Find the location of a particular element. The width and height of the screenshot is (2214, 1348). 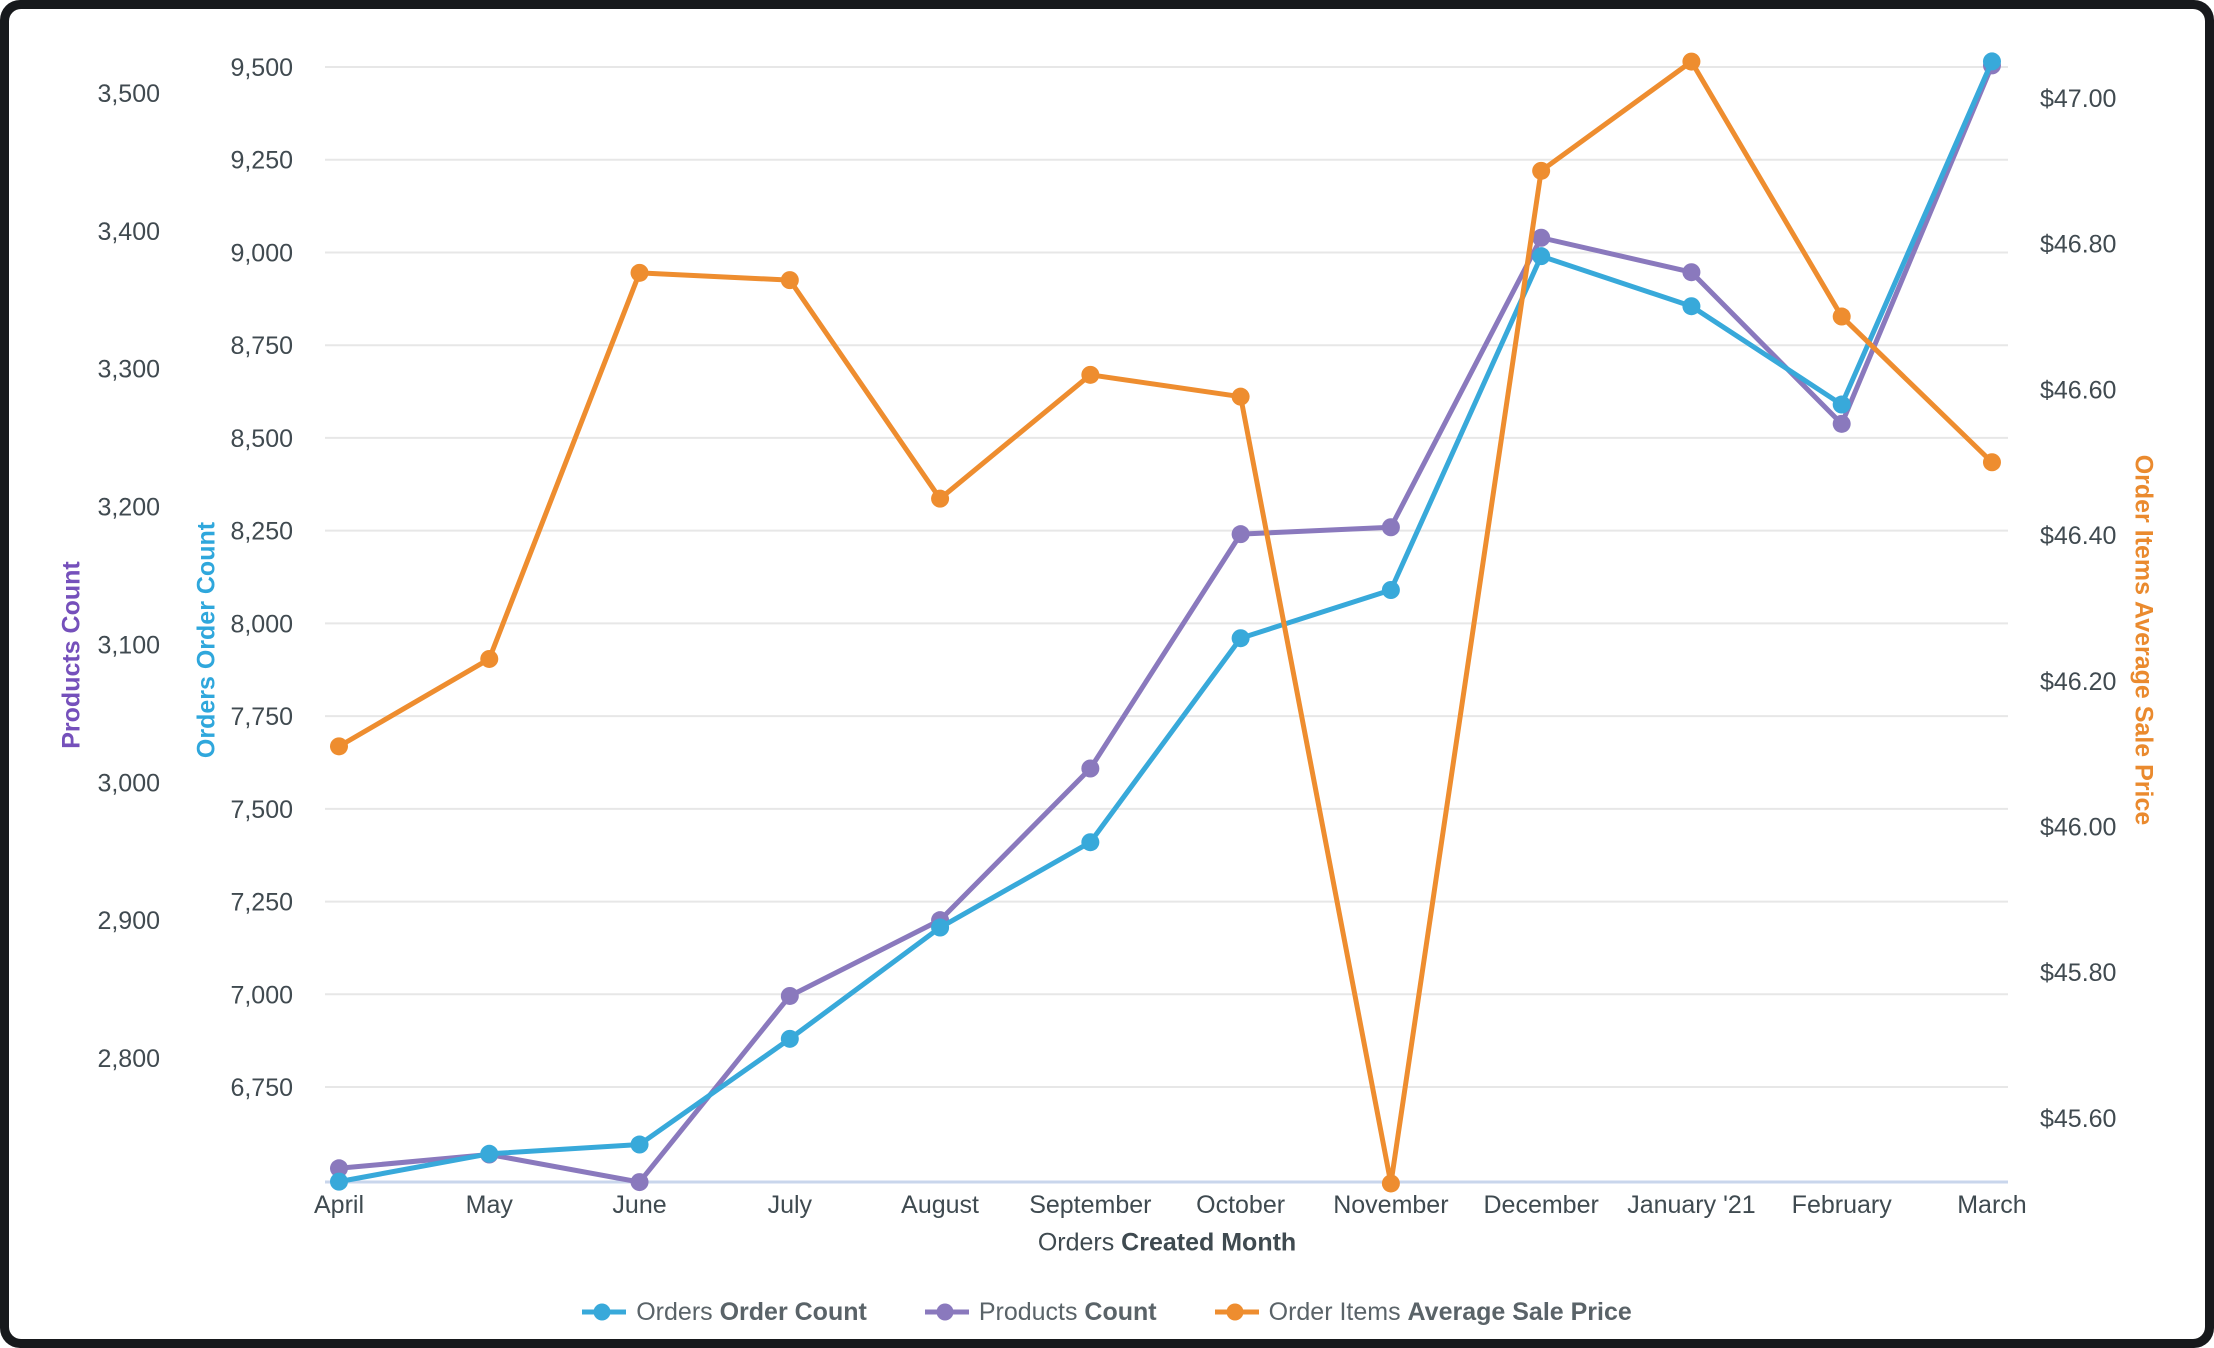

month-label: August is located at coordinates (940, 1205).